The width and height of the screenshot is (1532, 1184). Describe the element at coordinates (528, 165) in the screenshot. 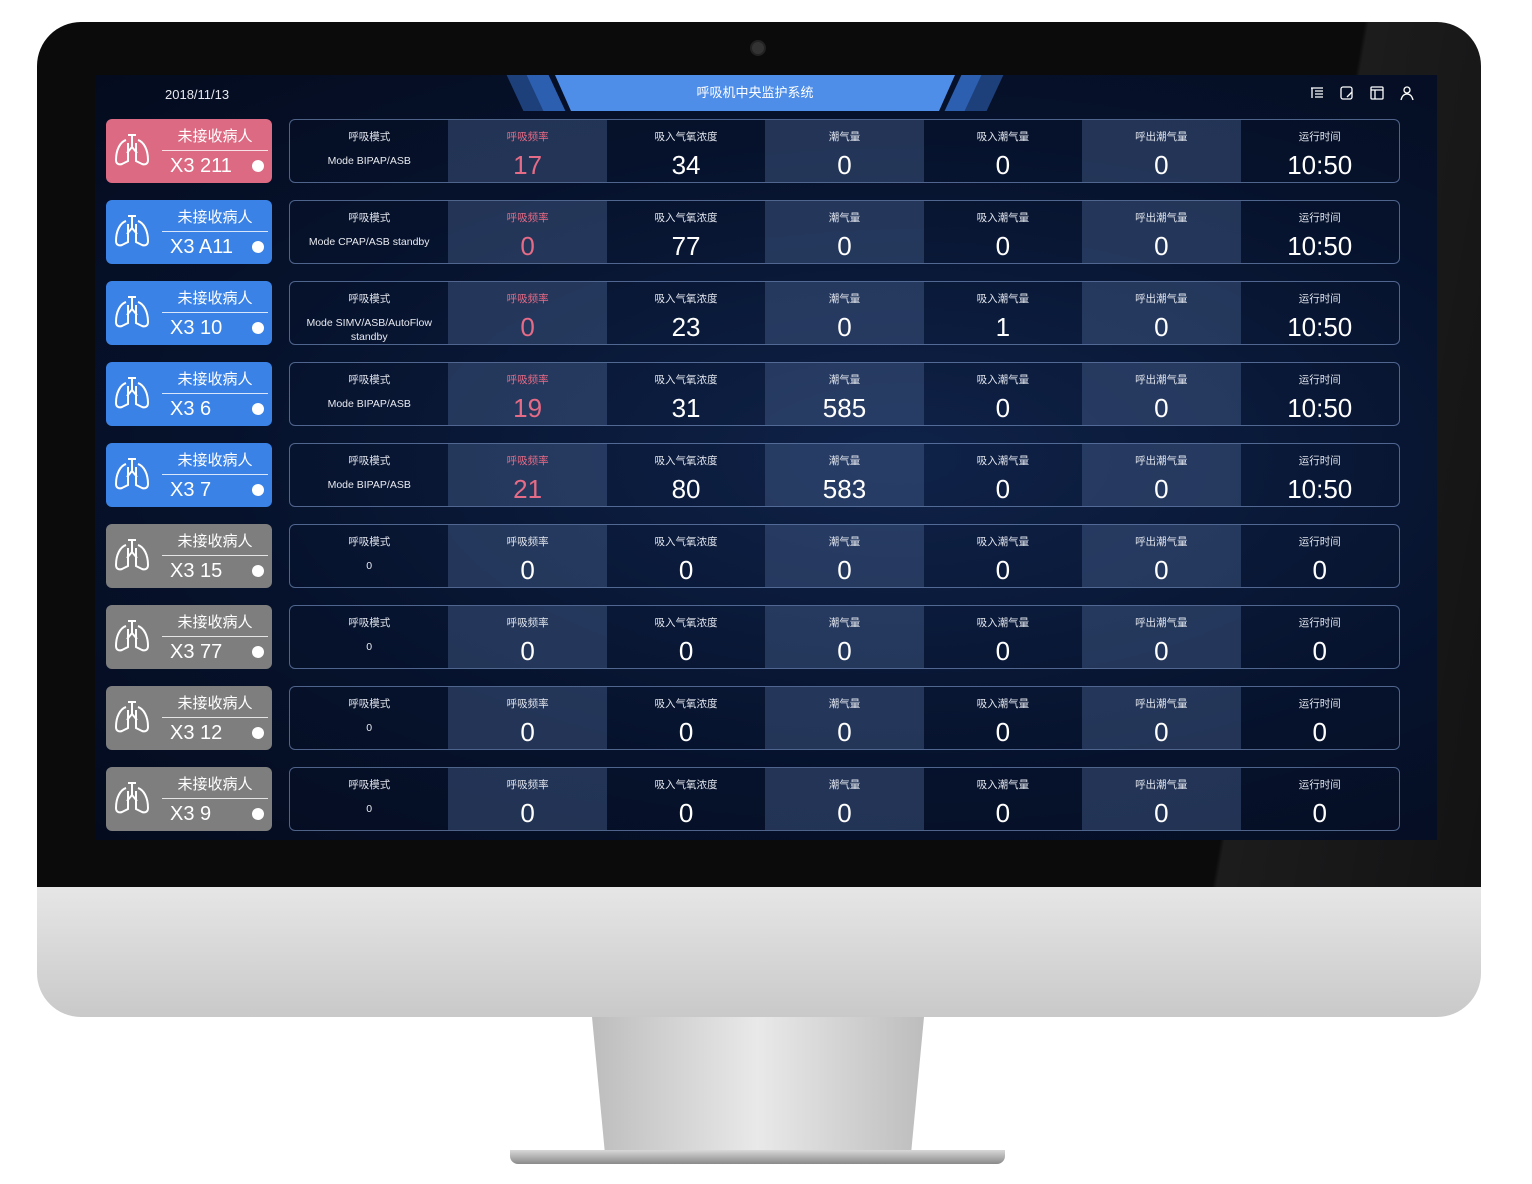

I see `metric-value: 17` at that location.